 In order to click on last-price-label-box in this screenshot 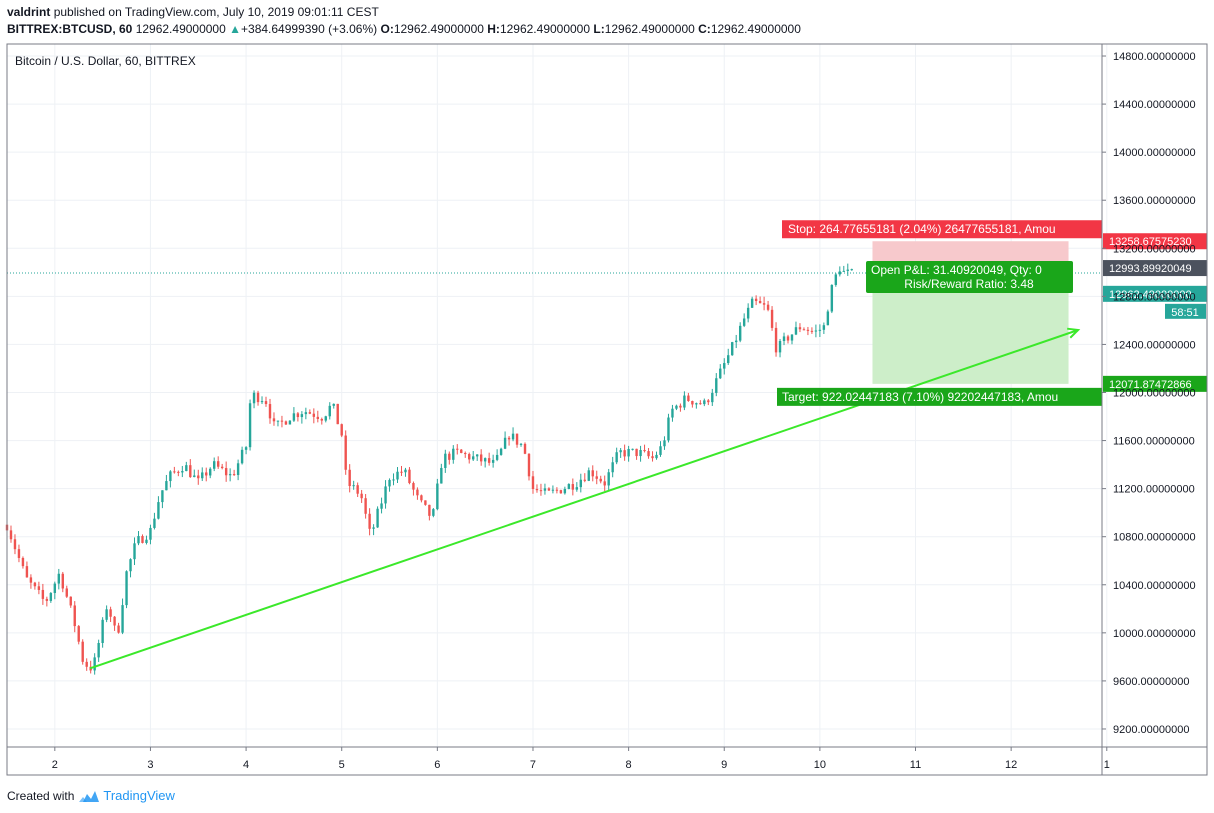, I will do `click(1155, 293)`.